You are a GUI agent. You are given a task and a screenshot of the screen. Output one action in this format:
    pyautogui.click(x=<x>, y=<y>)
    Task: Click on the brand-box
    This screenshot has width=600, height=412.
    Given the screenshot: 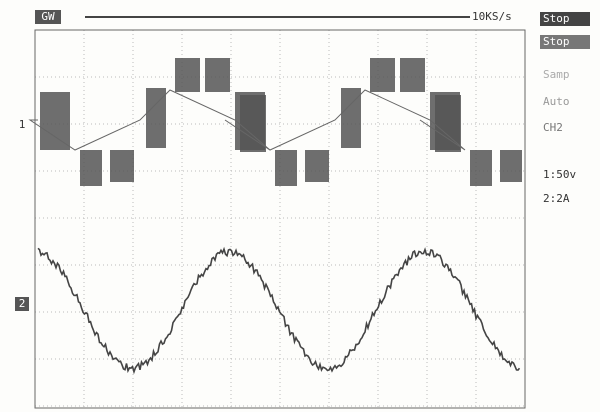 What is the action you would take?
    pyautogui.click(x=48, y=17)
    